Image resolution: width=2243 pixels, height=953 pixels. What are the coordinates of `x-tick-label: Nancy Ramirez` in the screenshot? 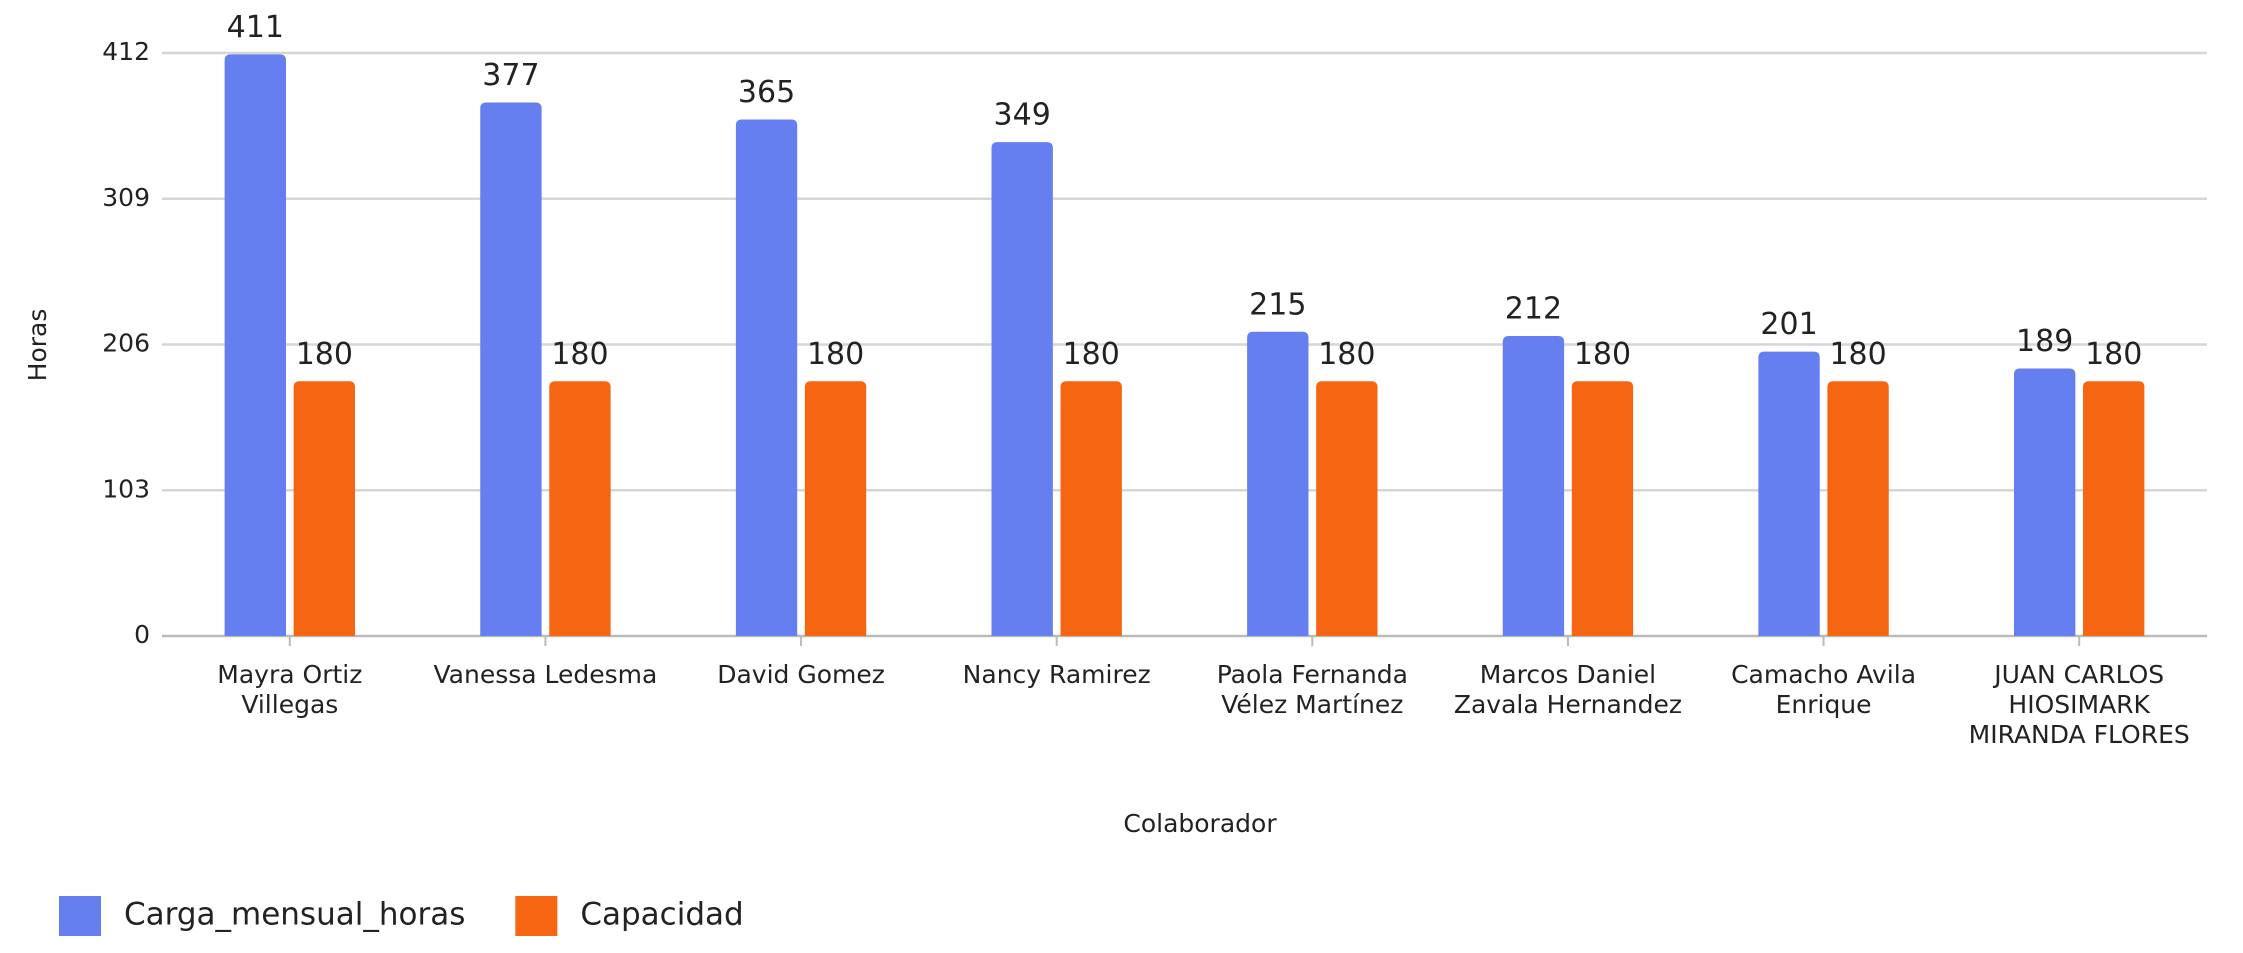 It's located at (1057, 674).